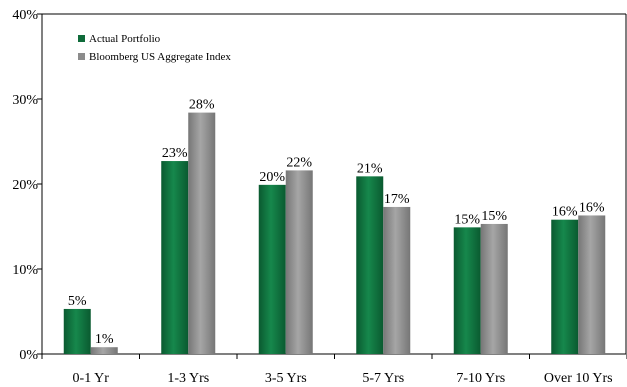 The image size is (627, 387). I want to click on data-label: 17%, so click(397, 199).